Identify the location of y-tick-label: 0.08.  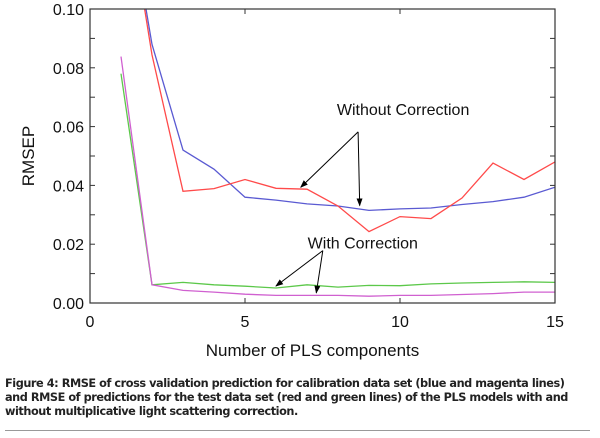
(68, 69).